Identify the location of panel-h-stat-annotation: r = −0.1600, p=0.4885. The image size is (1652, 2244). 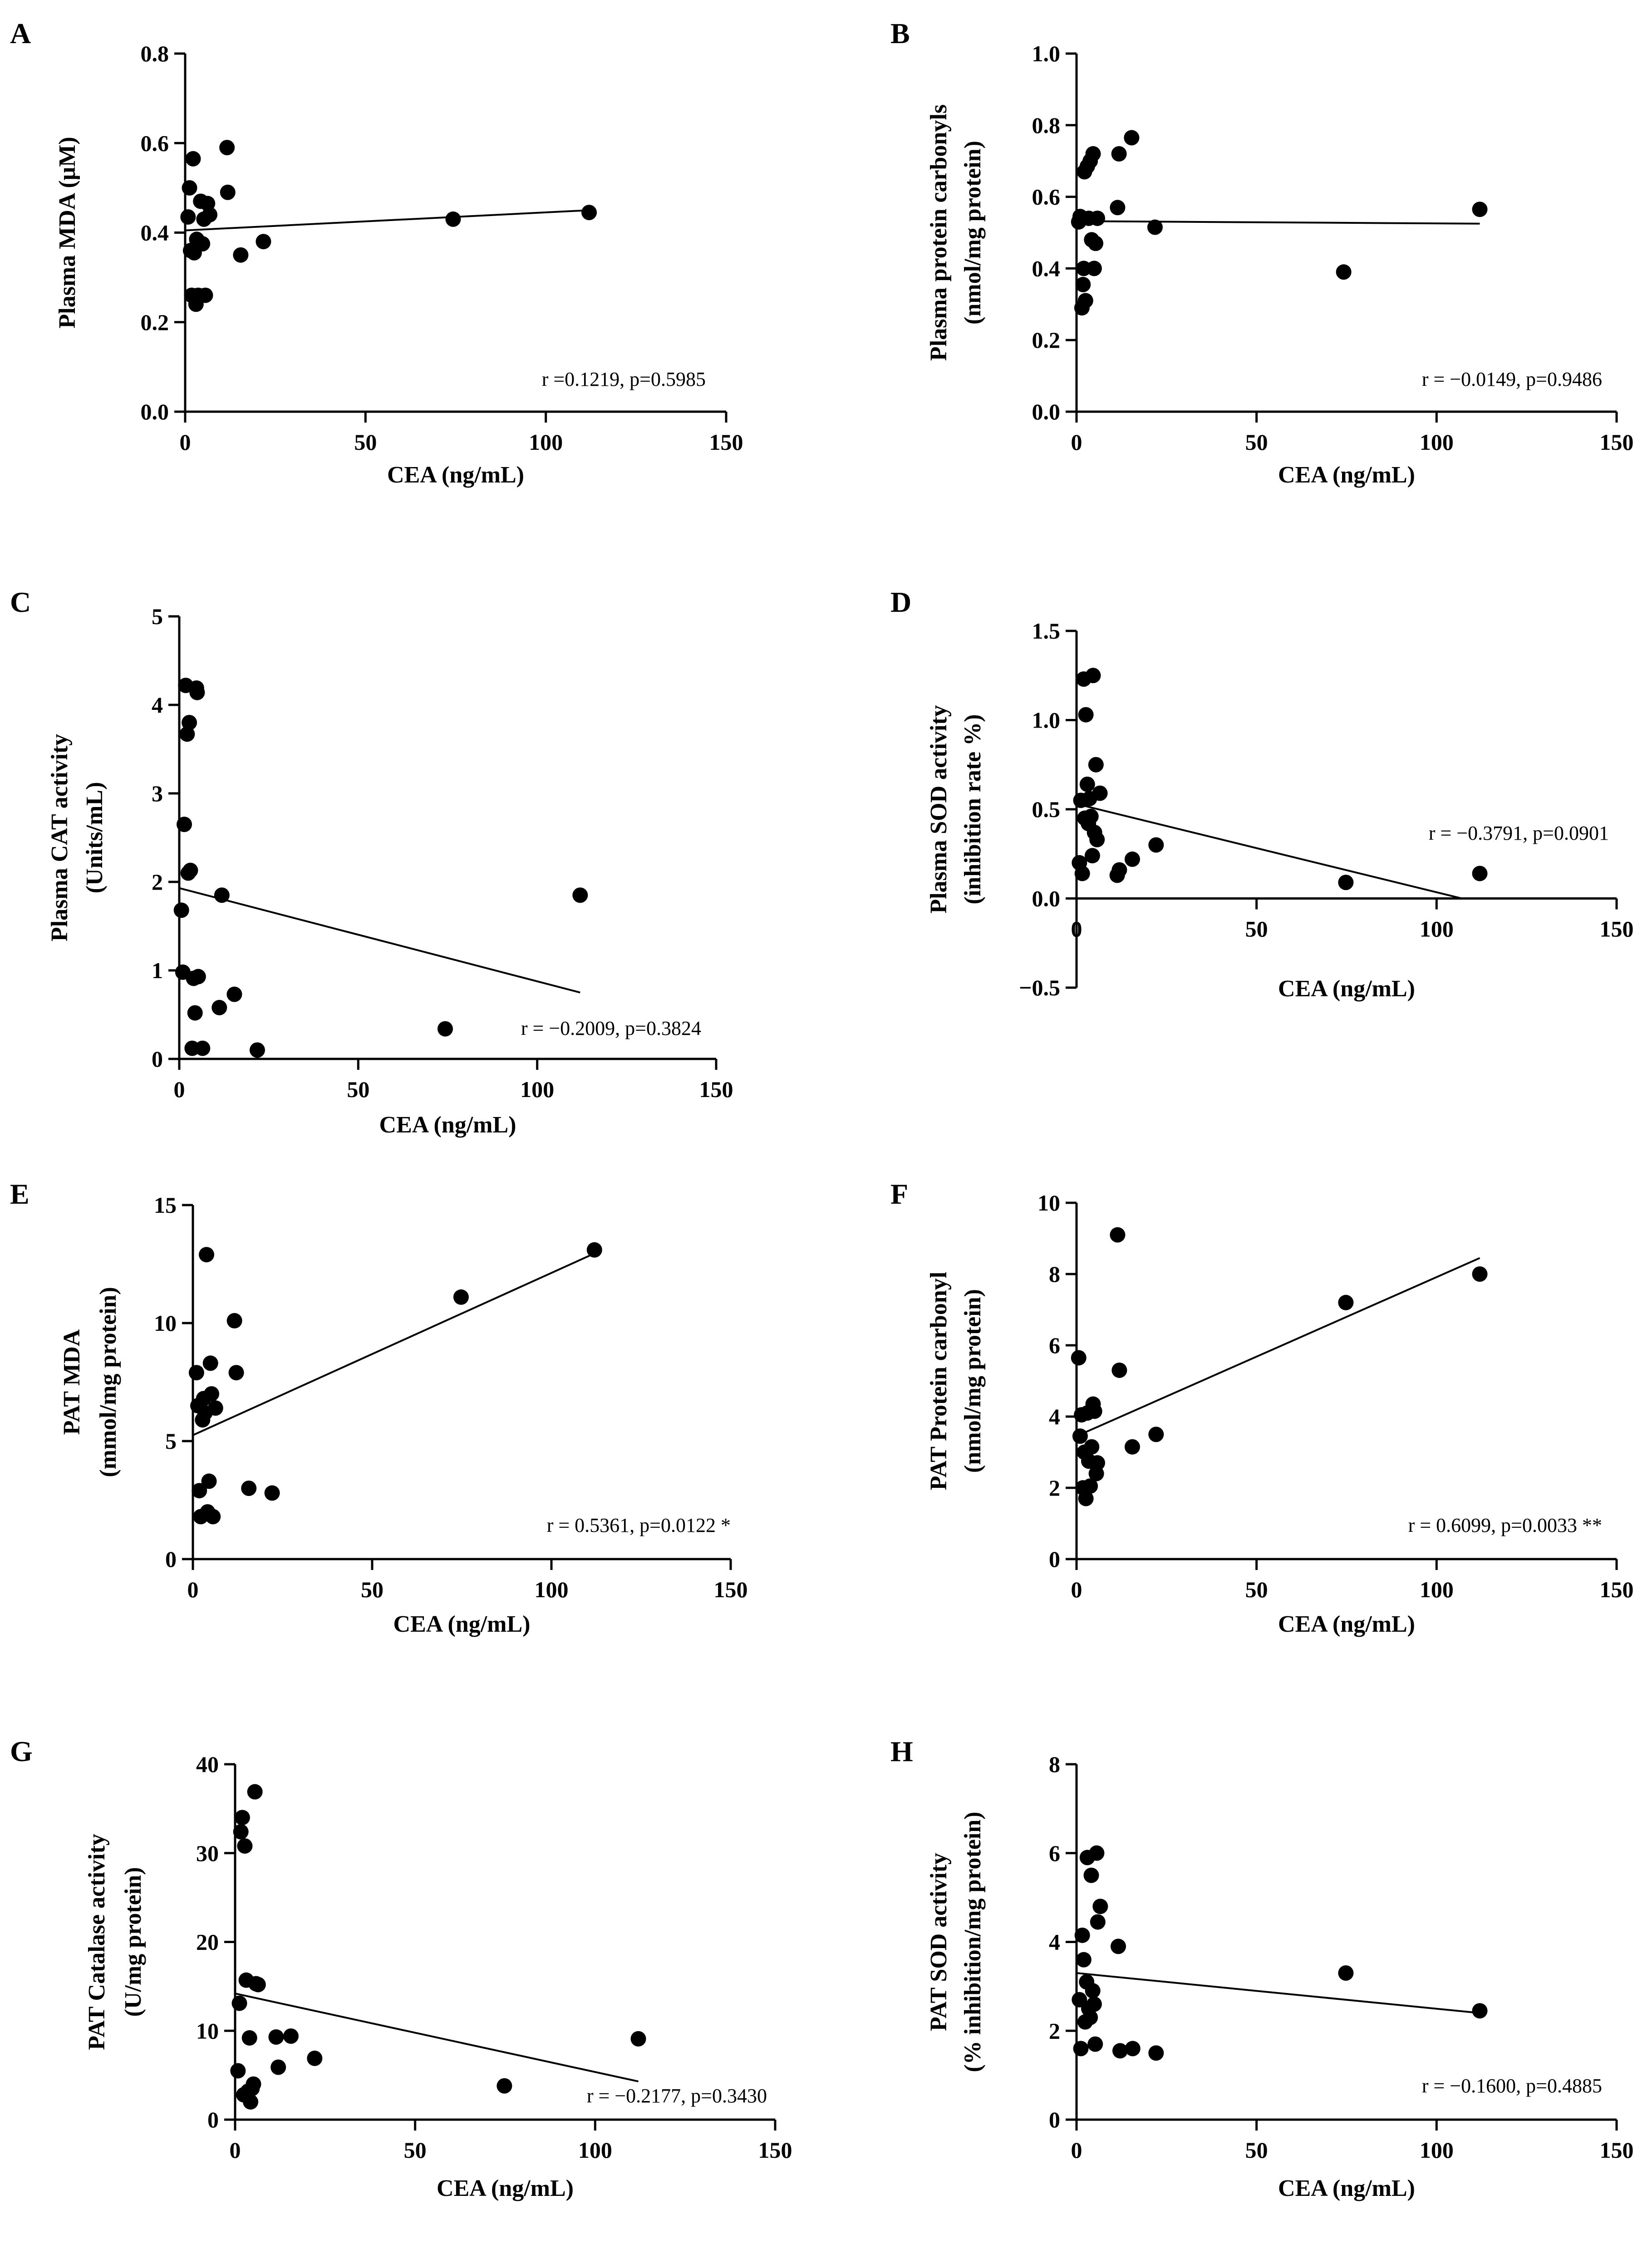
(1512, 2086).